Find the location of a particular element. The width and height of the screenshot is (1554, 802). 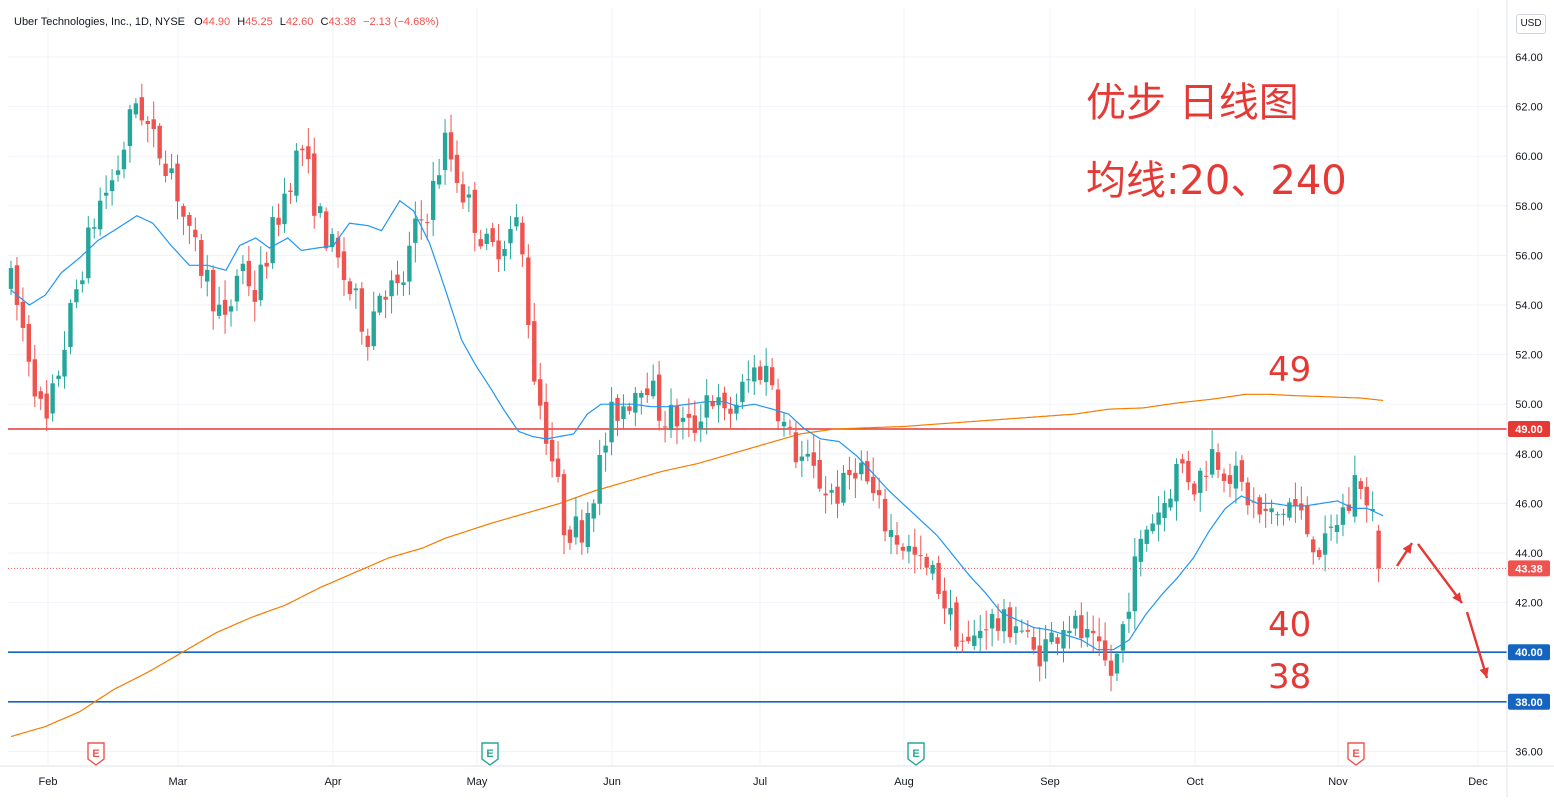

month-label: Aug is located at coordinates (904, 782).